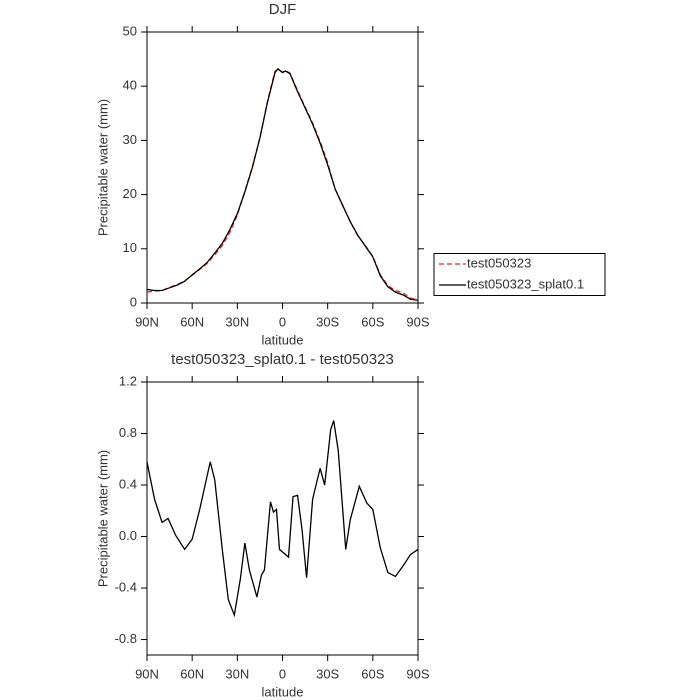 The width and height of the screenshot is (700, 700). I want to click on y-tick-label: 10, so click(130, 247).